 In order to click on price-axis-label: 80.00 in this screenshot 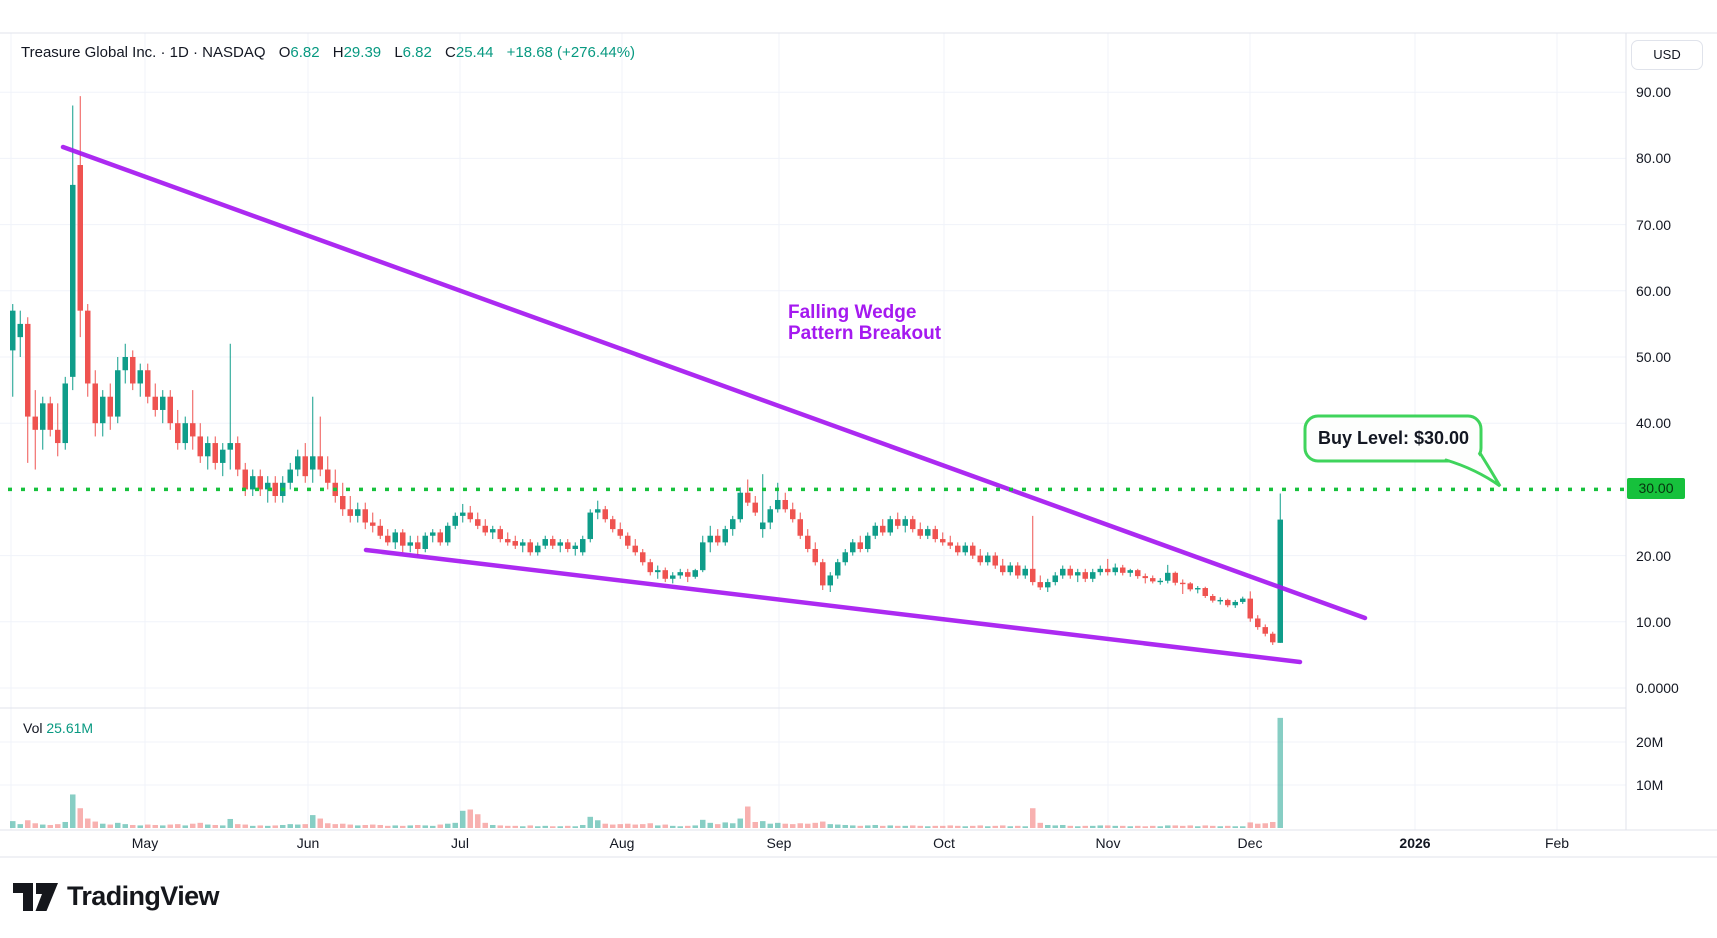, I will do `click(1654, 158)`.